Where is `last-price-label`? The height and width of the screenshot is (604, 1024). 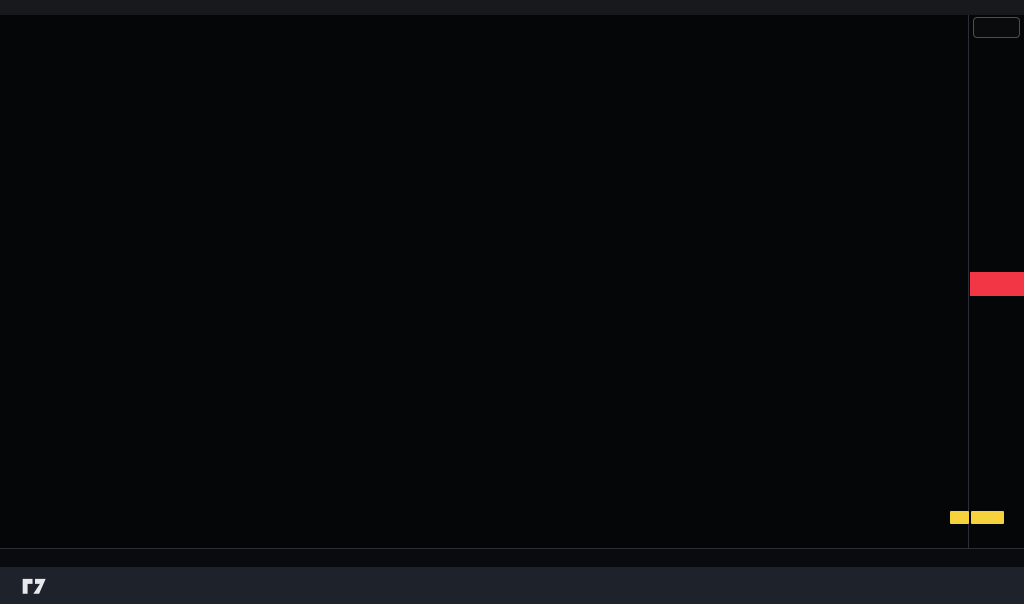
last-price-label is located at coordinates (997, 284).